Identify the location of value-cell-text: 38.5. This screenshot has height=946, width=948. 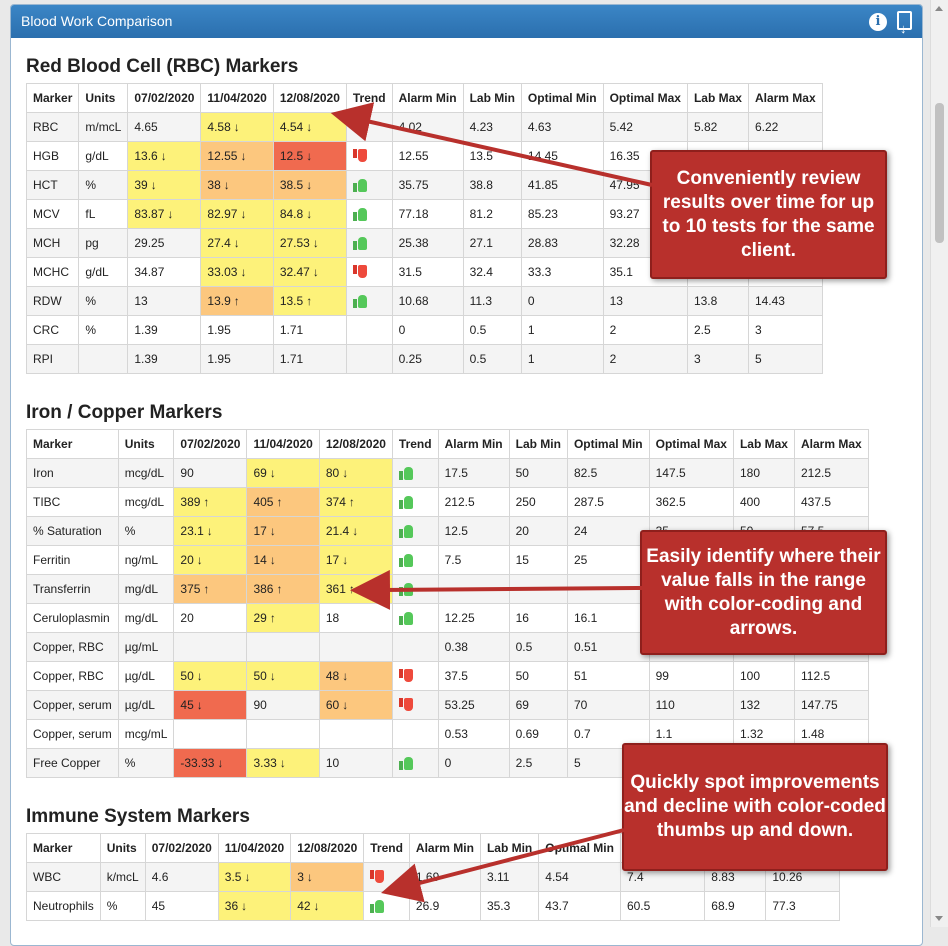
(291, 185).